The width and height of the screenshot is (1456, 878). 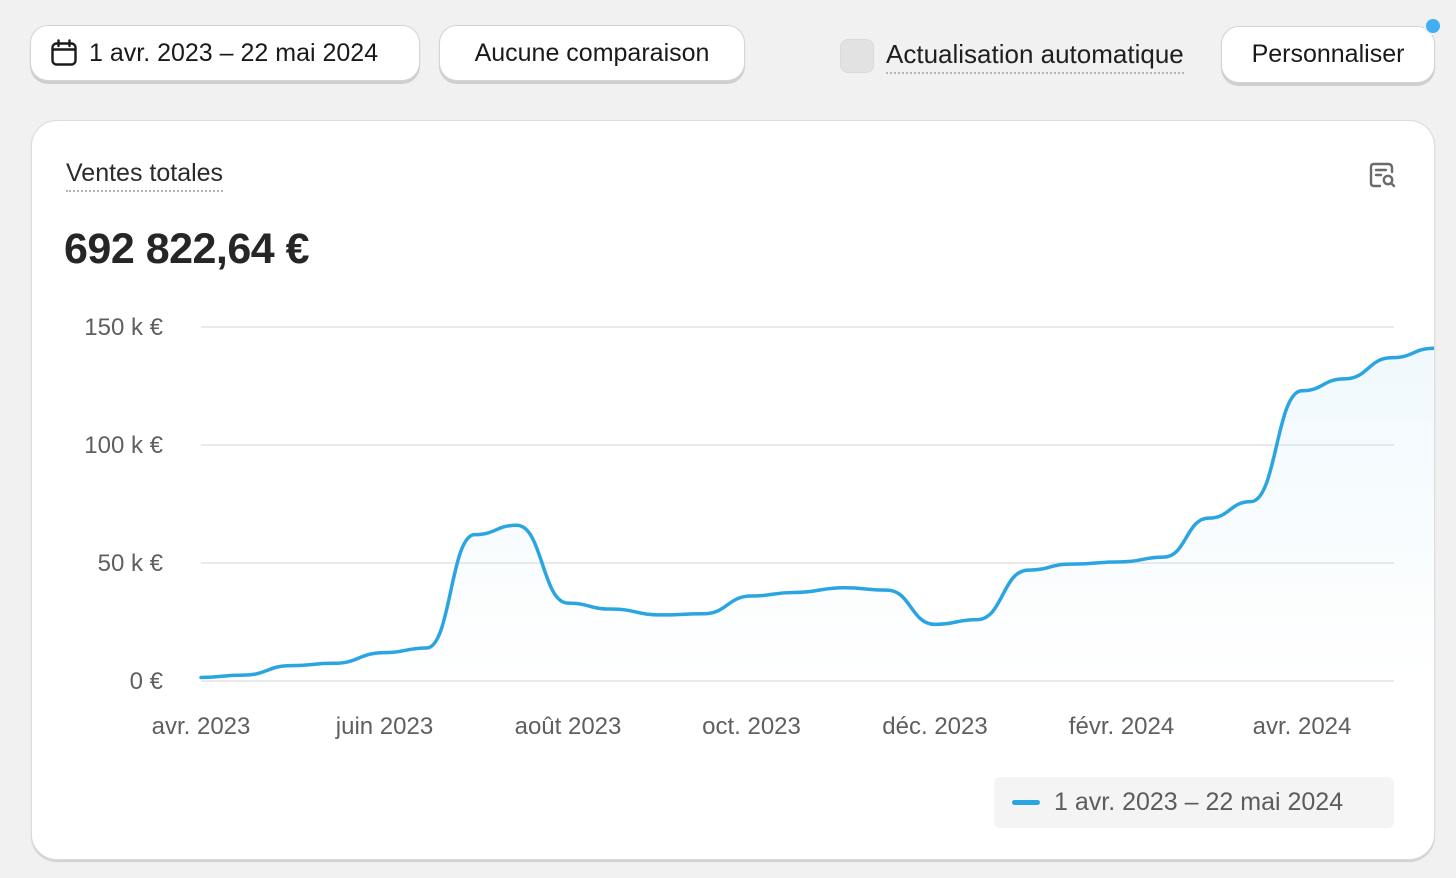 I want to click on auto-refresh-toggle: Actualisation automatique, so click(x=1012, y=56).